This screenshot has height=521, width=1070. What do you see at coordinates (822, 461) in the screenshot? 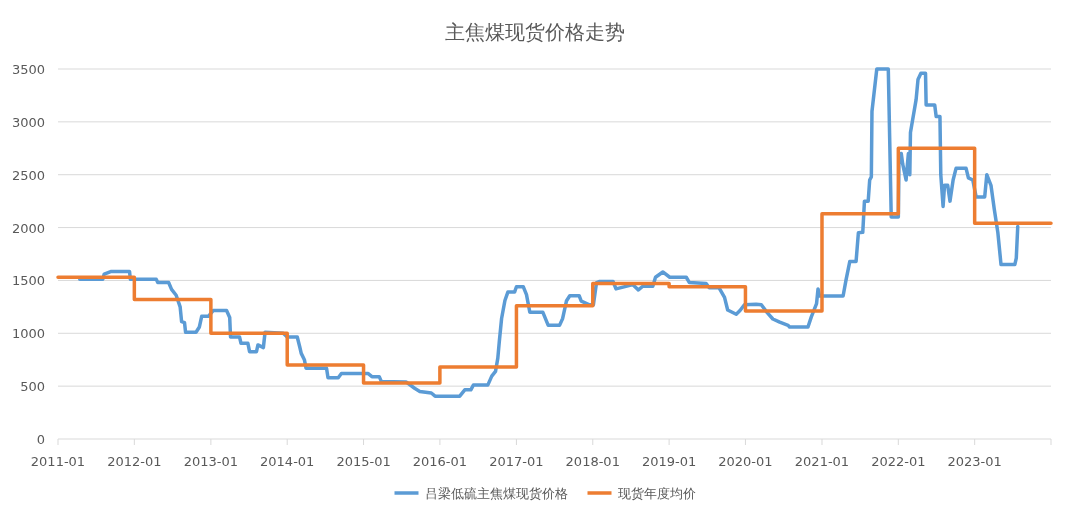
I see `x-tick-label: 2021-01` at bounding box center [822, 461].